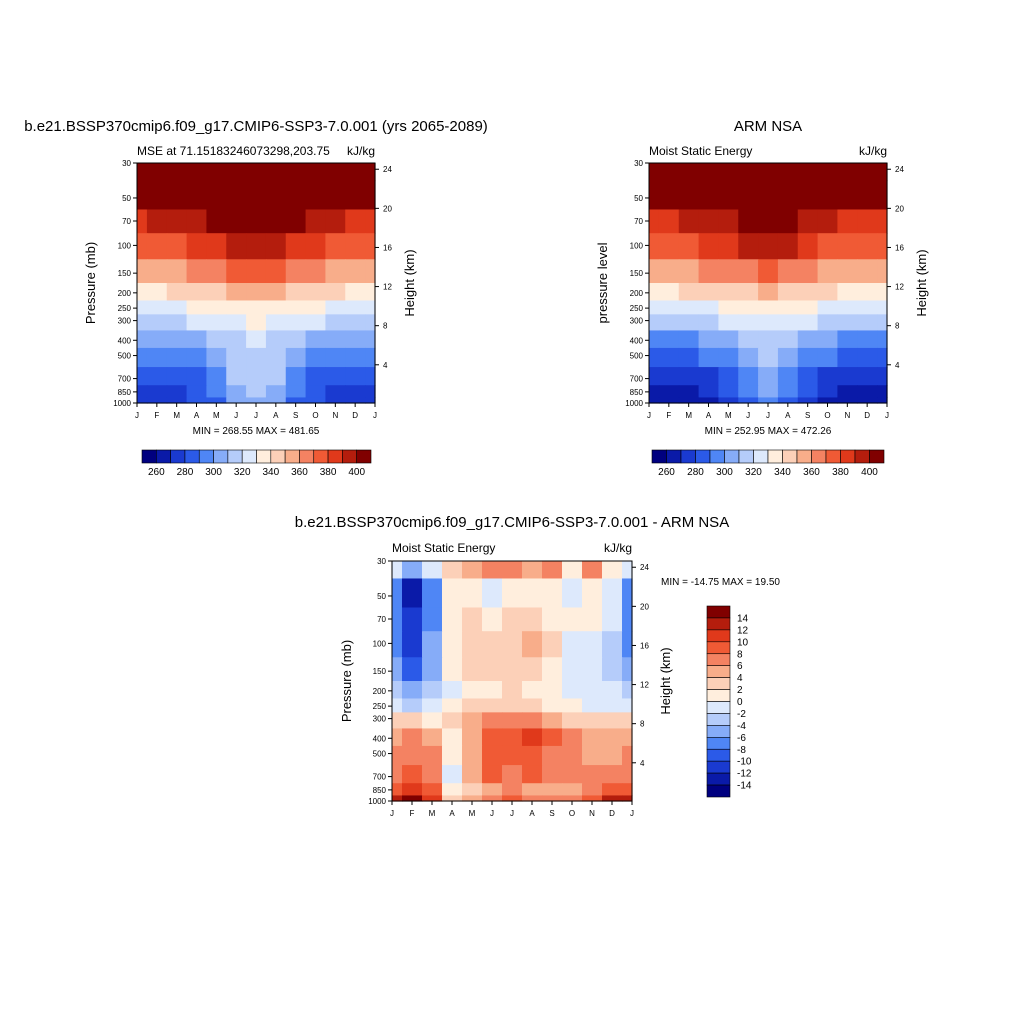  I want to click on pressure-tick-label: 30, so click(638, 163).